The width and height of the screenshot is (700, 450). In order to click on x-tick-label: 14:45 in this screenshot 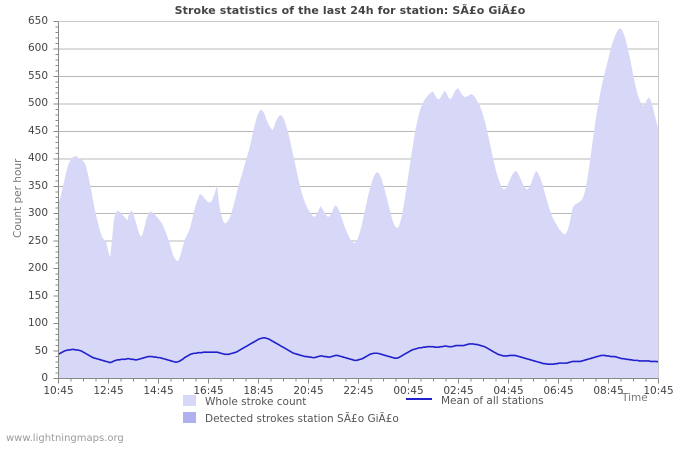, I will do `click(158, 390)`.